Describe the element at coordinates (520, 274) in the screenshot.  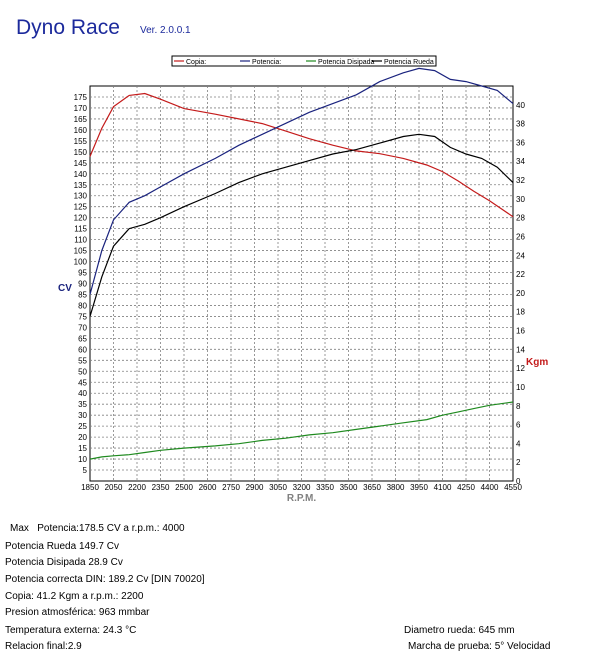
I see `y-right-tick-label: 22` at that location.